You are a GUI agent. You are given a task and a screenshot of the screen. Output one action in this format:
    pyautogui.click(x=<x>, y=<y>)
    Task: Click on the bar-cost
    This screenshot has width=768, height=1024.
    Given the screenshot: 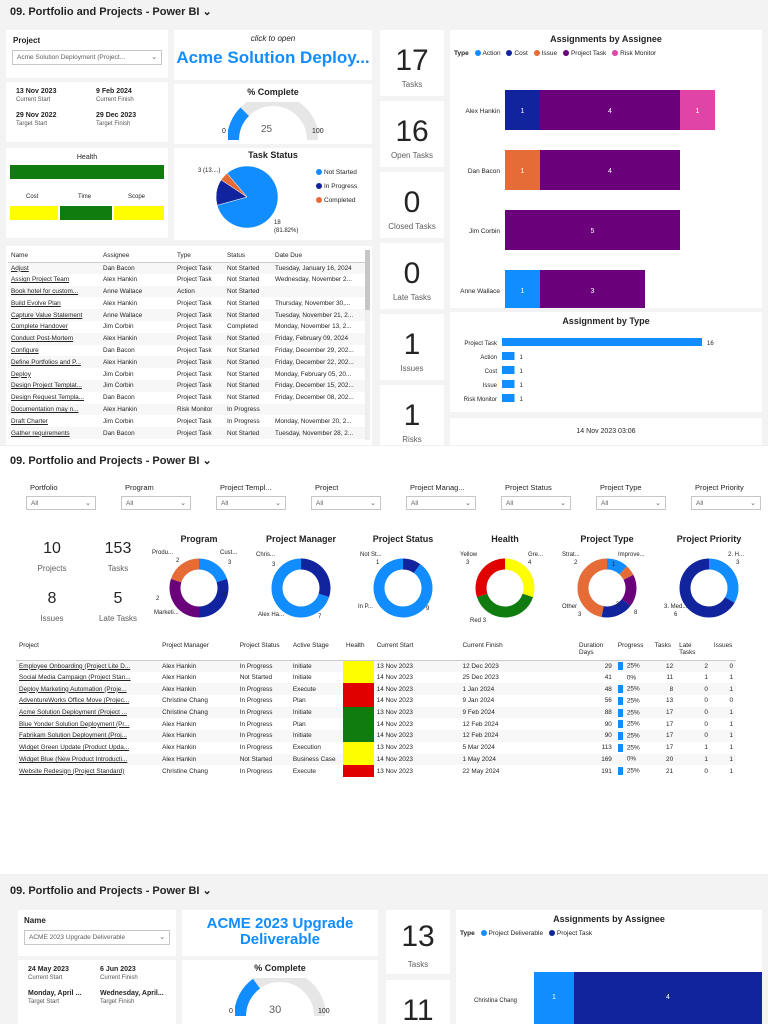 What is the action you would take?
    pyautogui.click(x=508, y=370)
    